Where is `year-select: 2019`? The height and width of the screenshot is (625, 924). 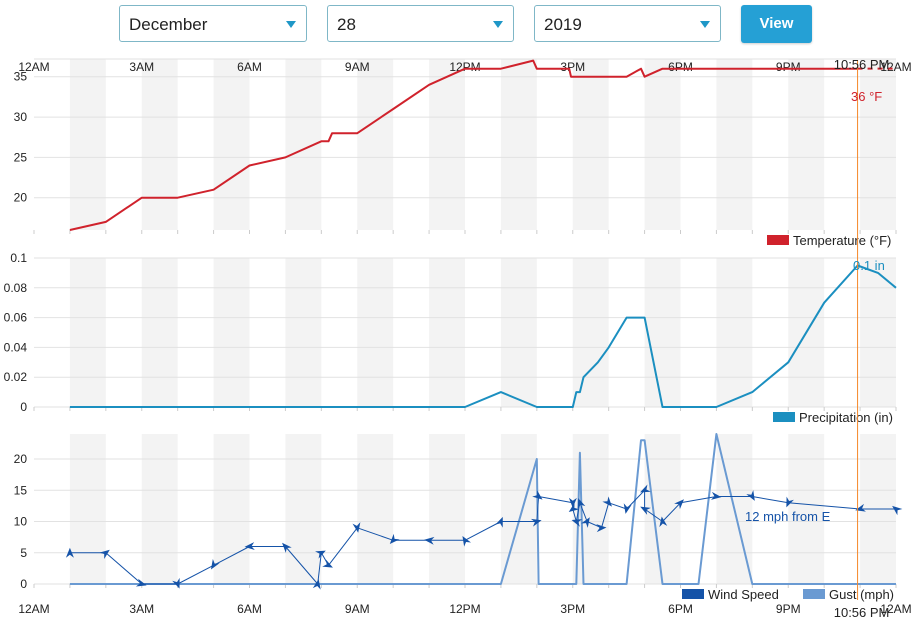 year-select: 2019 is located at coordinates (627, 23).